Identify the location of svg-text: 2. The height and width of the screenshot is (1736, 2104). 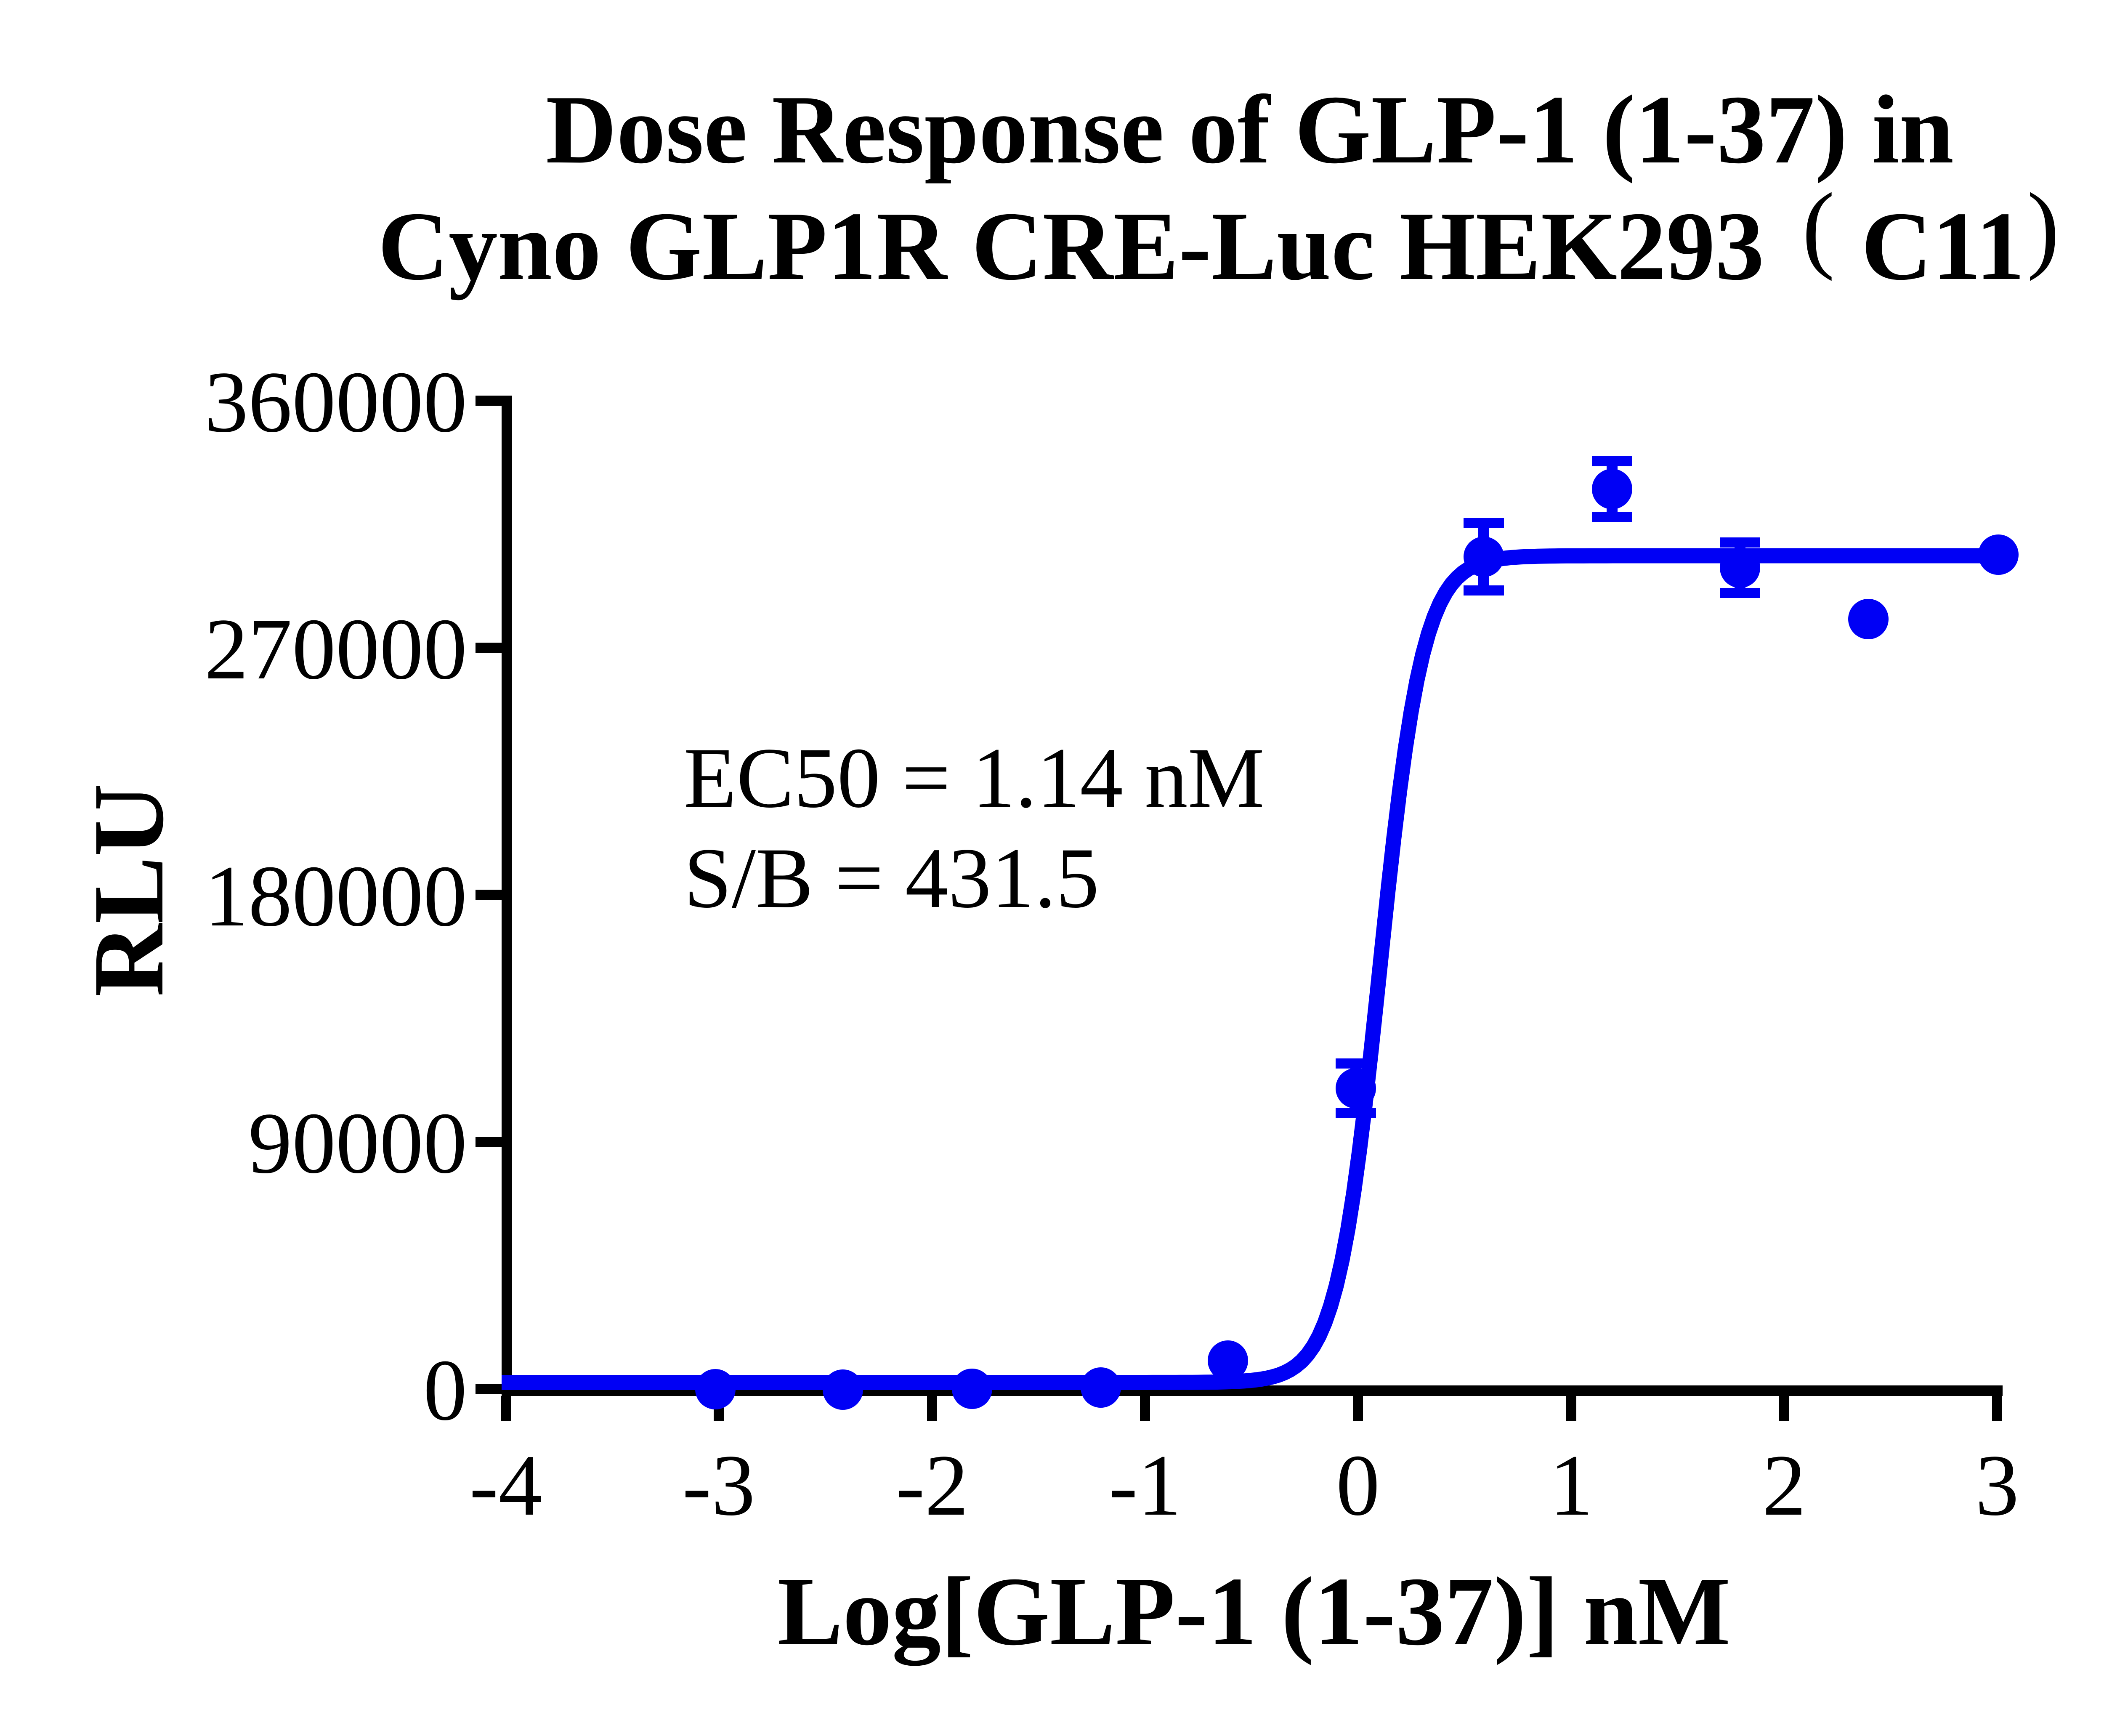
(1784, 1485).